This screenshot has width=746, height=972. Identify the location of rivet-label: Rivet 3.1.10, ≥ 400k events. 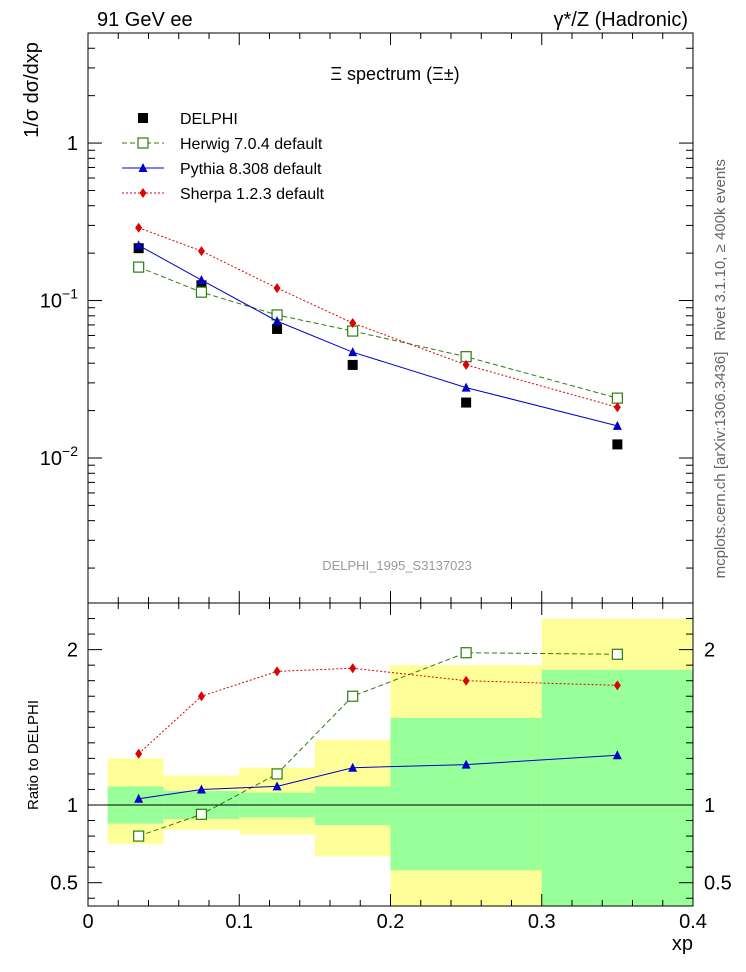
(720, 250).